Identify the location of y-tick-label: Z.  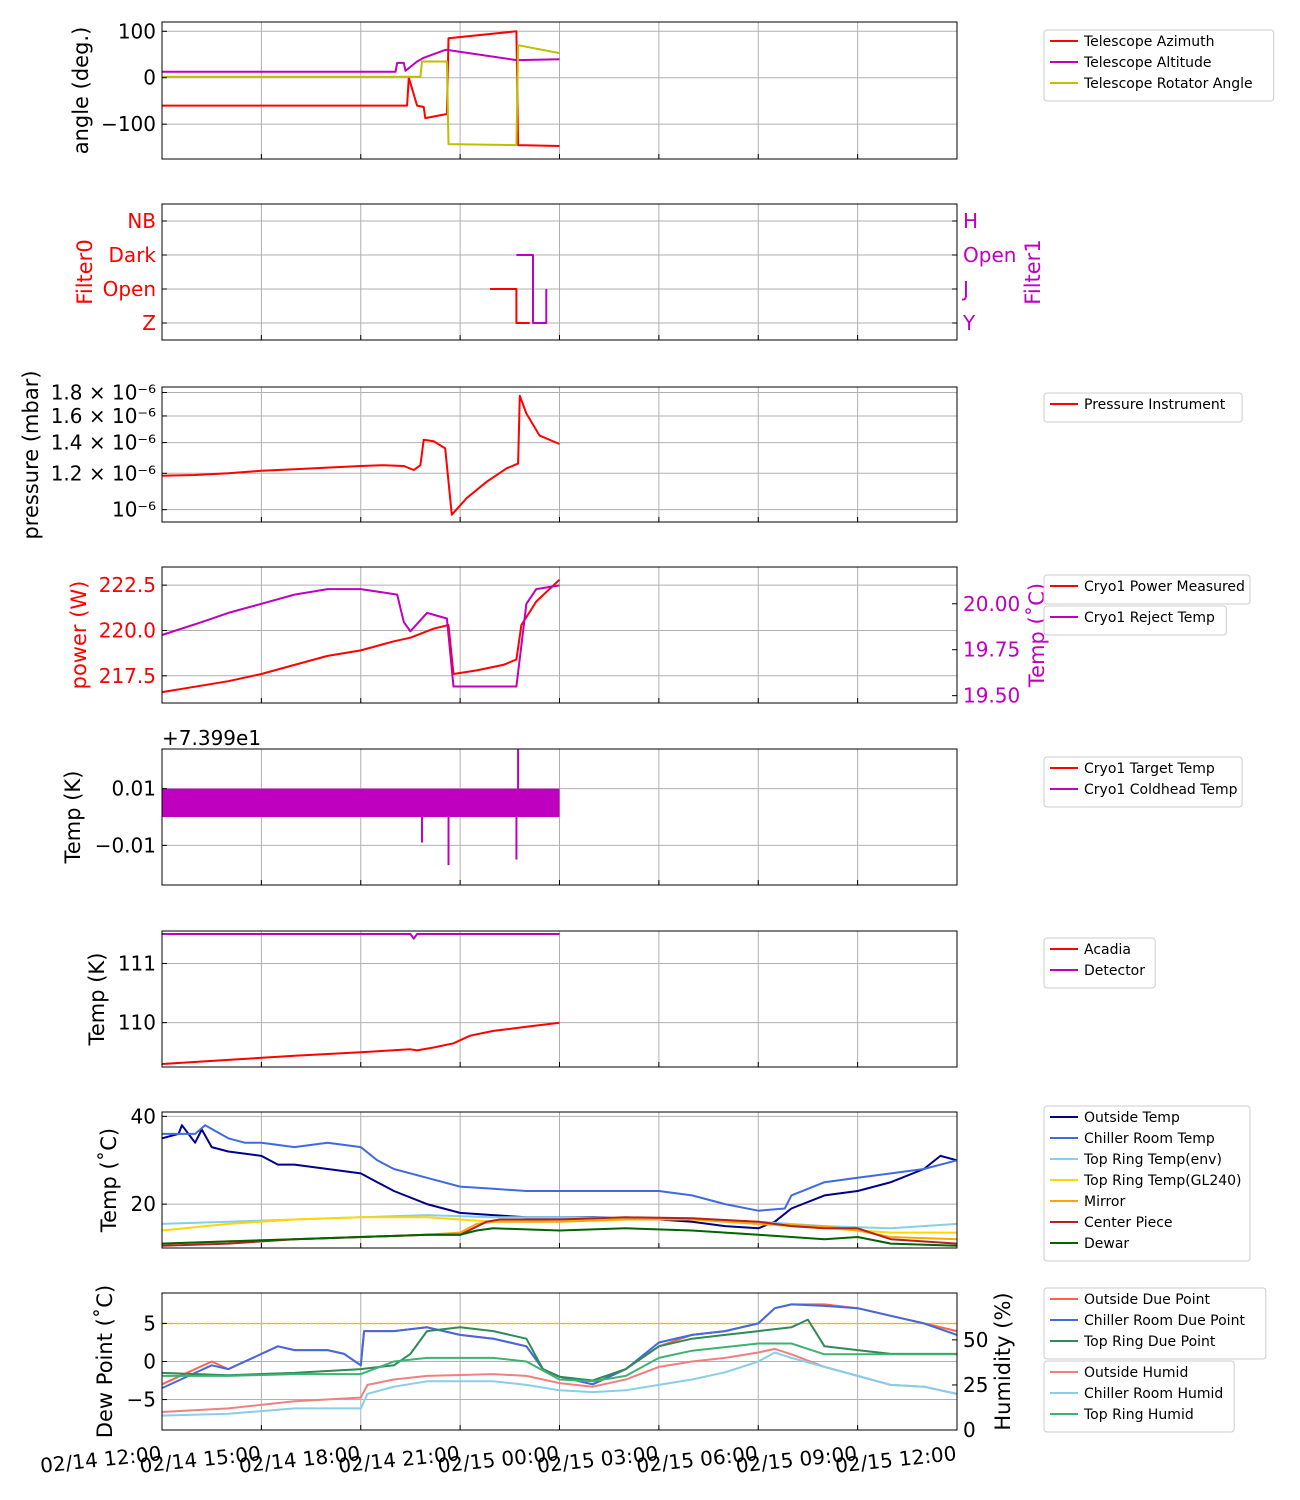
(149, 323).